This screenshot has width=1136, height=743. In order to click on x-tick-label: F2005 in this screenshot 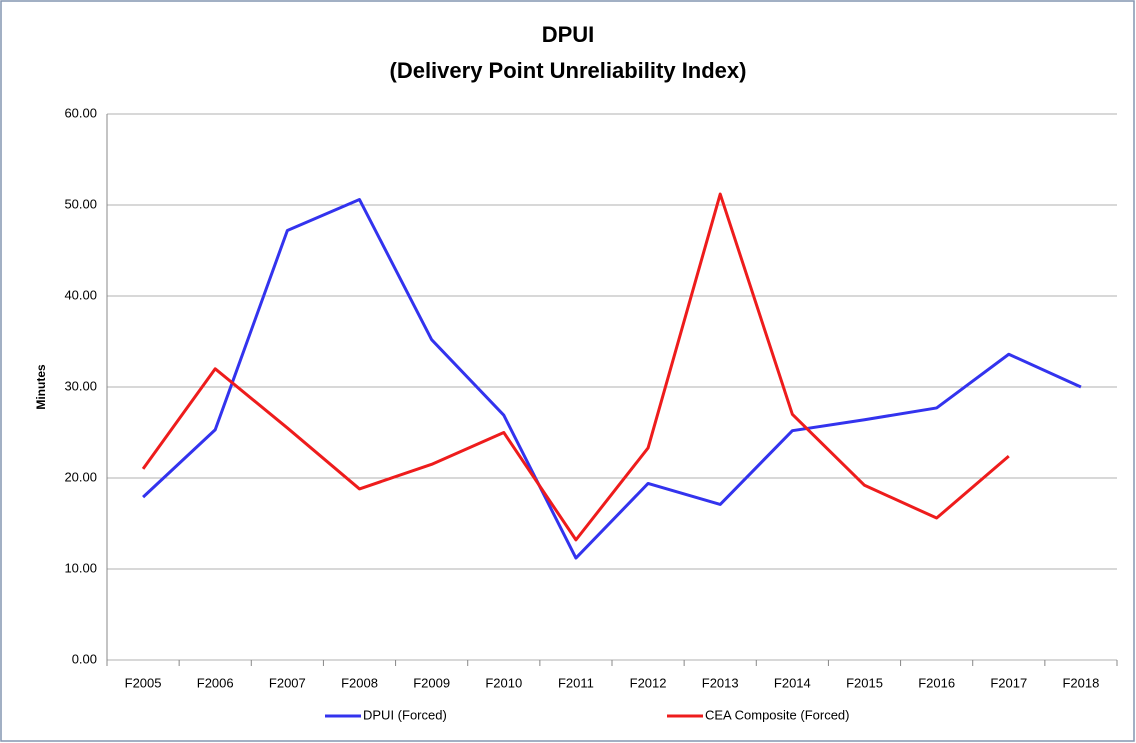, I will do `click(143, 682)`.